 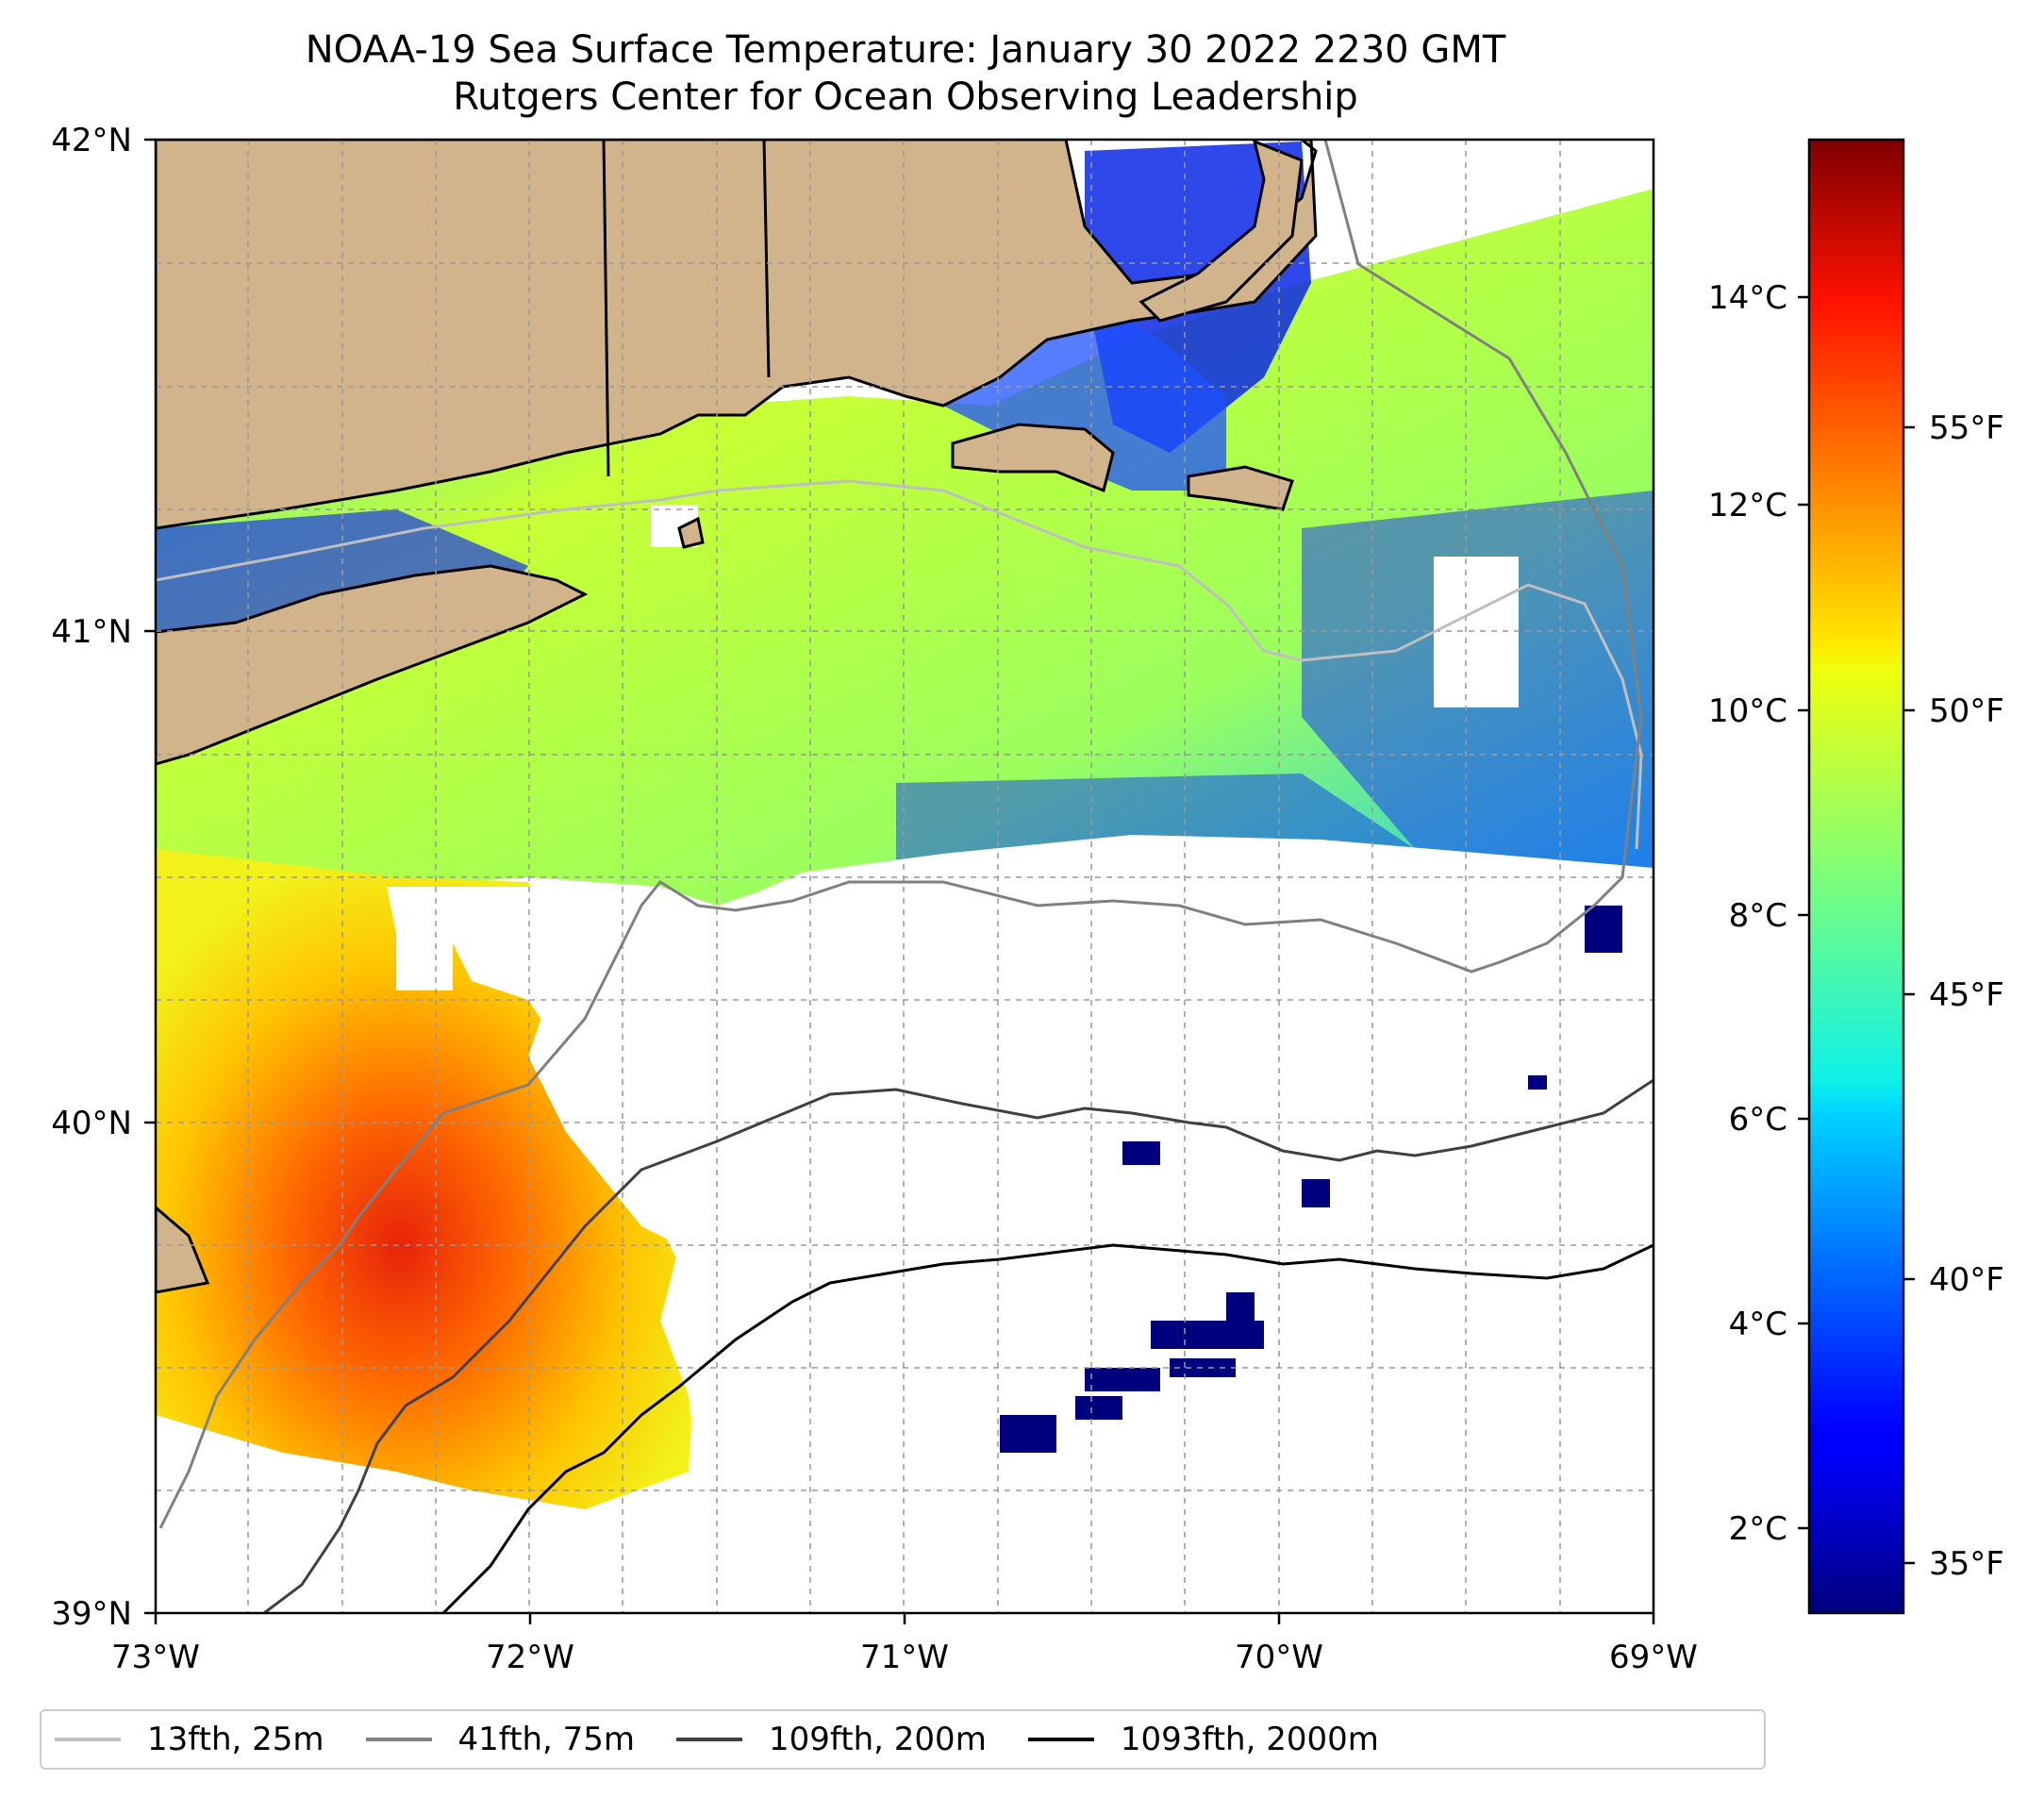 What do you see at coordinates (1758, 1120) in the screenshot?
I see `colorbar-celsius-label: 6°C` at bounding box center [1758, 1120].